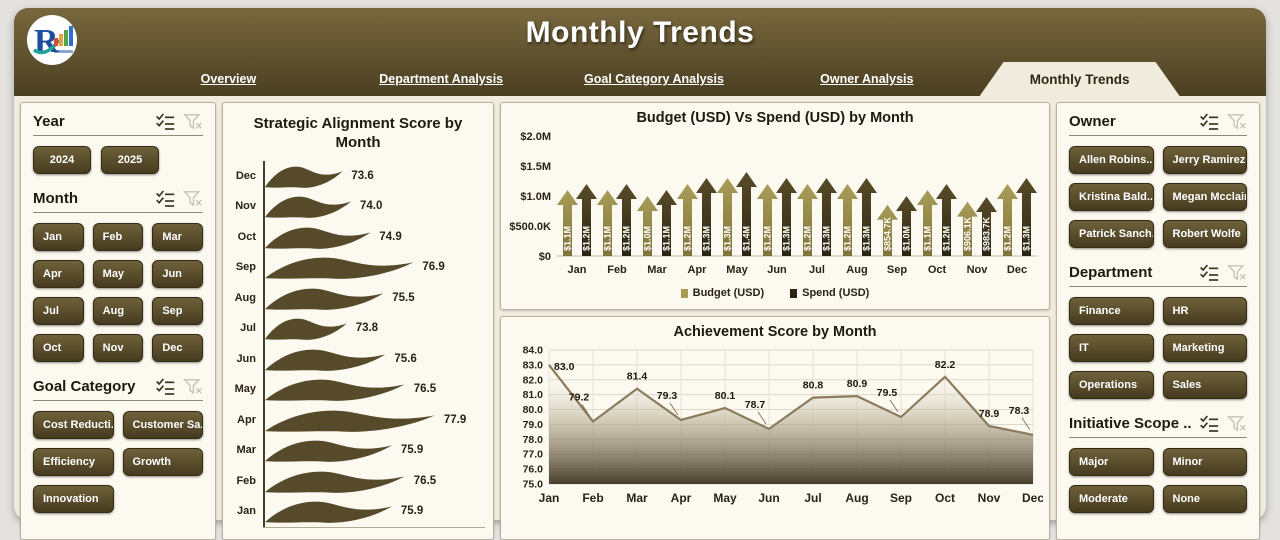 The width and height of the screenshot is (1280, 540). What do you see at coordinates (52, 40) in the screenshot?
I see `app-logo: R` at bounding box center [52, 40].